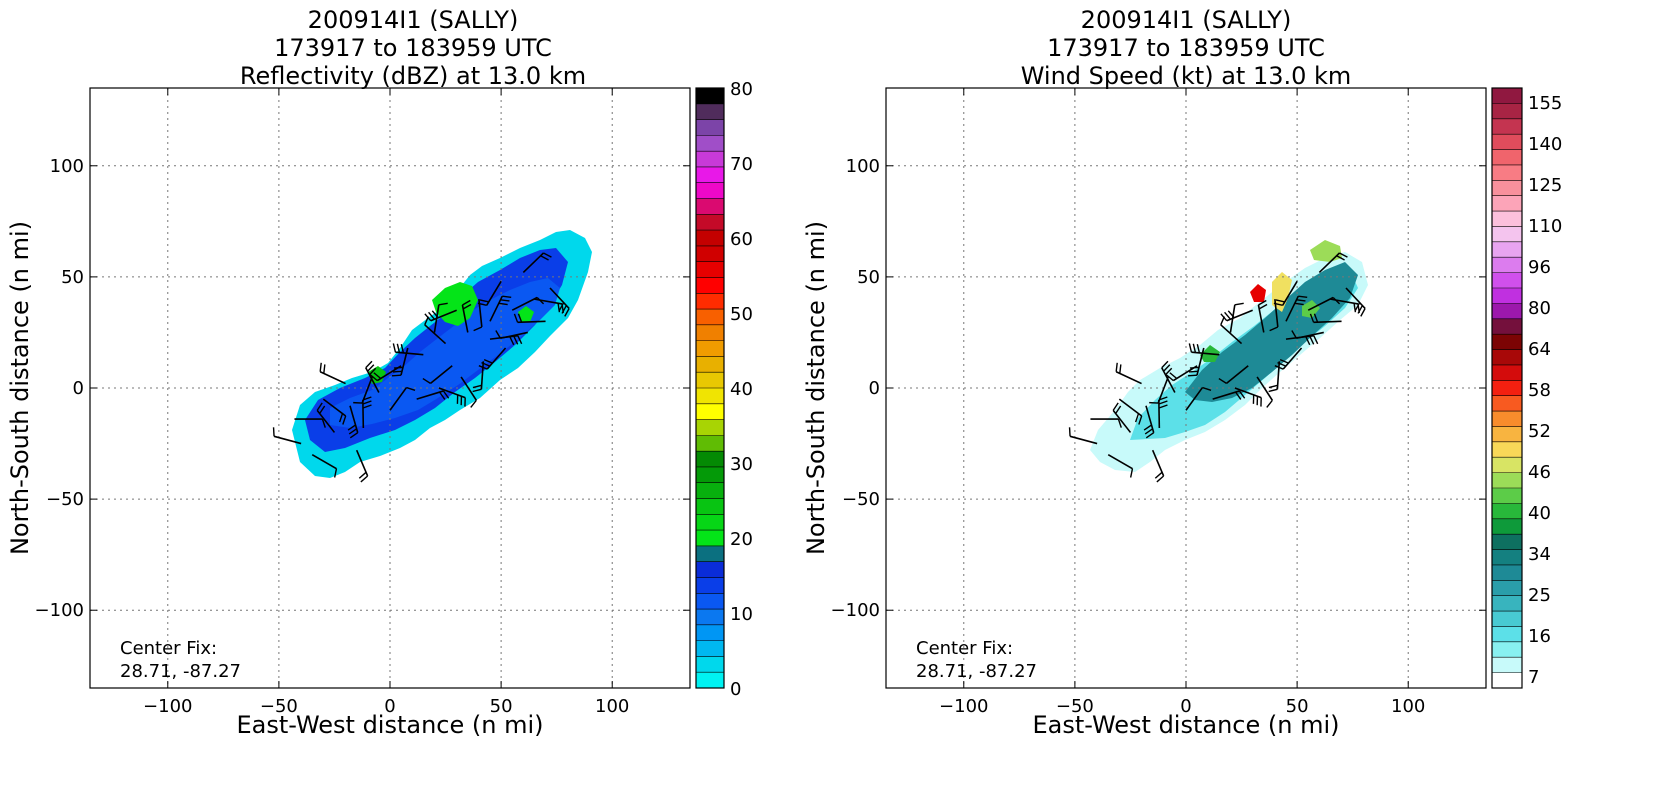  Describe the element at coordinates (1539, 267) in the screenshot. I see `colorbar-tick-label: 96` at that location.